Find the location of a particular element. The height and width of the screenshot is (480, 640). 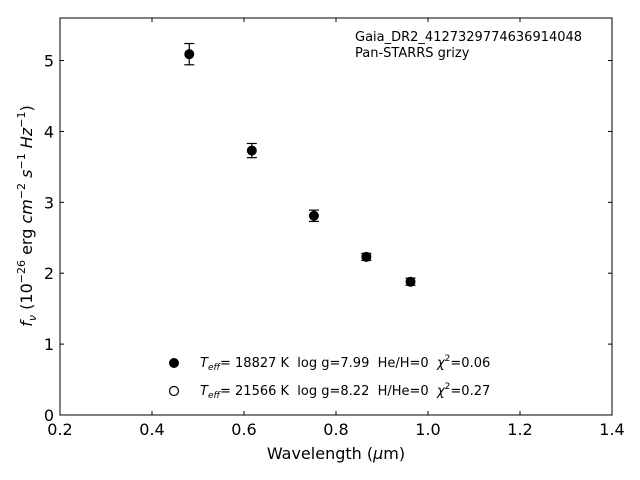

x-tick-label: 1.0 is located at coordinates (427, 429).